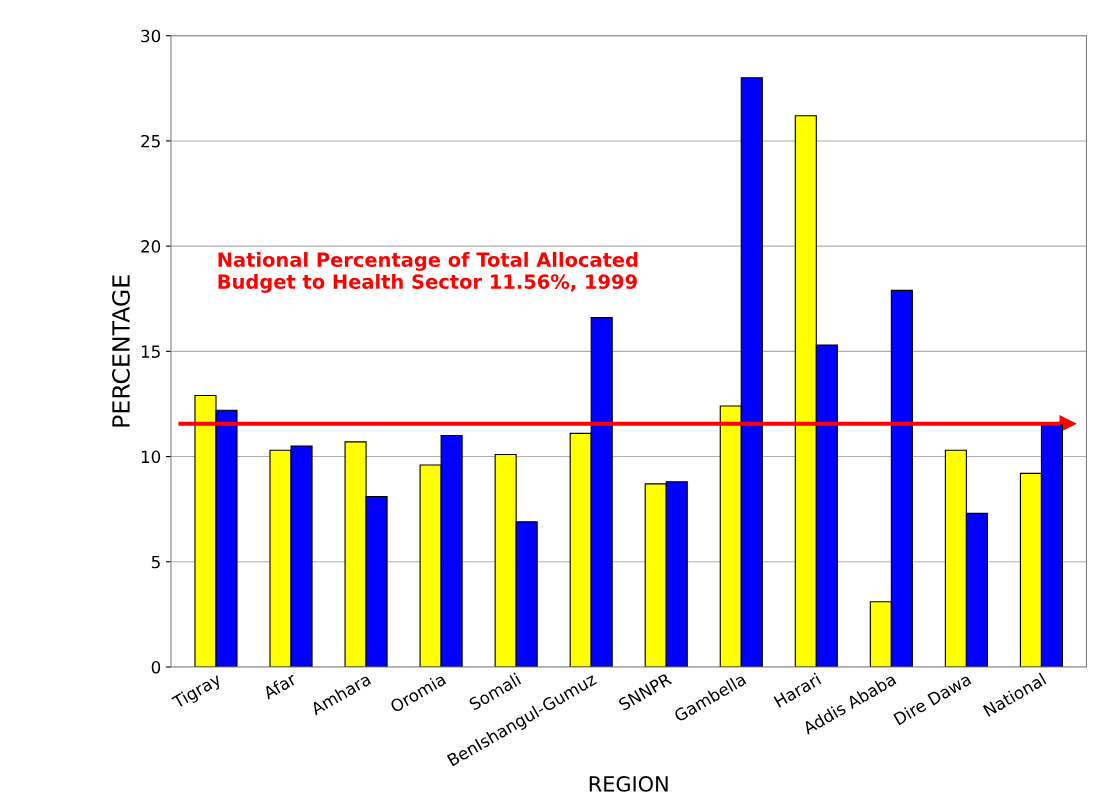  I want to click on y-tick-label: 30, so click(151, 36).